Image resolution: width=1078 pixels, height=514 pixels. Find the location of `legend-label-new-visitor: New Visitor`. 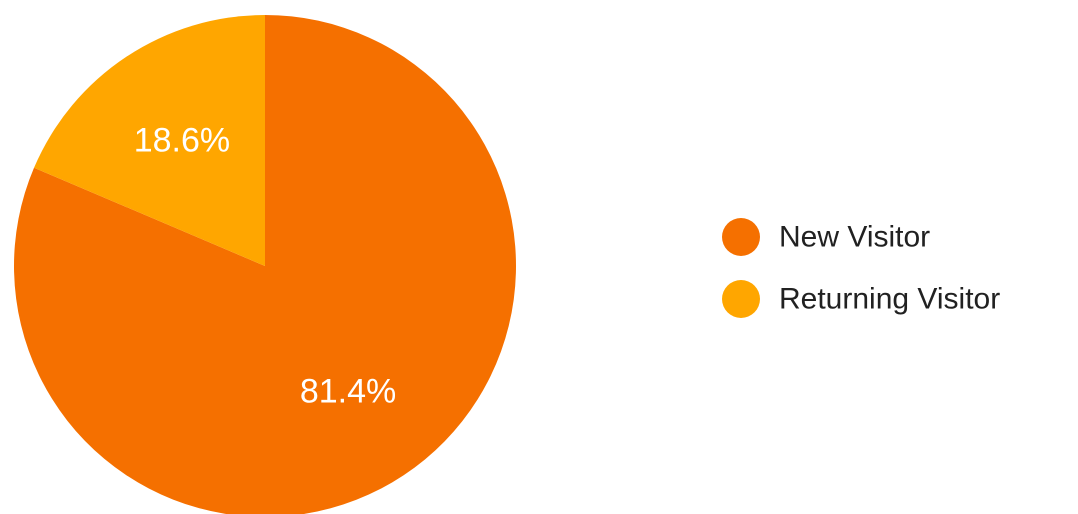

legend-label-new-visitor: New Visitor is located at coordinates (854, 237).